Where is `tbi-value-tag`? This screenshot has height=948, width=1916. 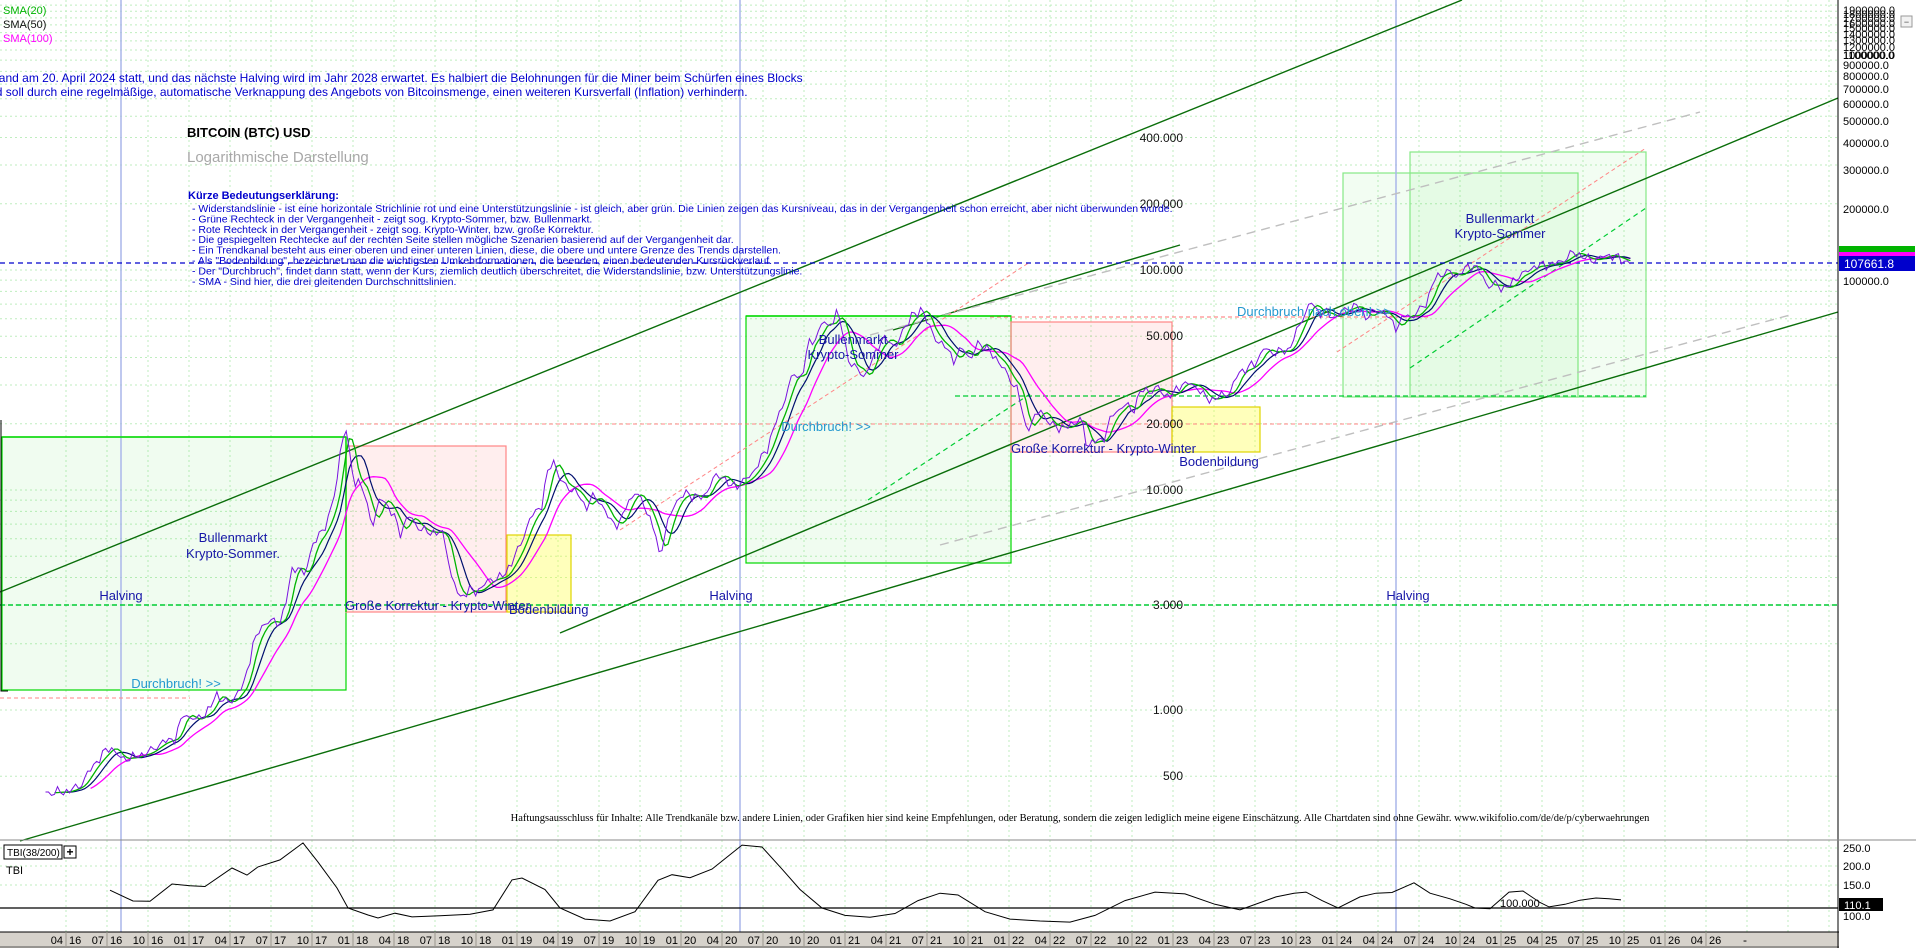
tbi-value-tag is located at coordinates (1861, 904).